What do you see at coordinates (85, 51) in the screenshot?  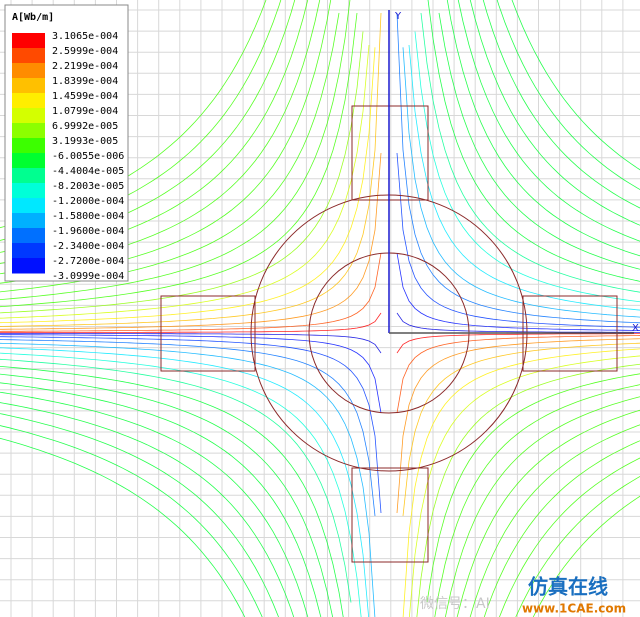 I see `legend-label: 2.5999e-004` at bounding box center [85, 51].